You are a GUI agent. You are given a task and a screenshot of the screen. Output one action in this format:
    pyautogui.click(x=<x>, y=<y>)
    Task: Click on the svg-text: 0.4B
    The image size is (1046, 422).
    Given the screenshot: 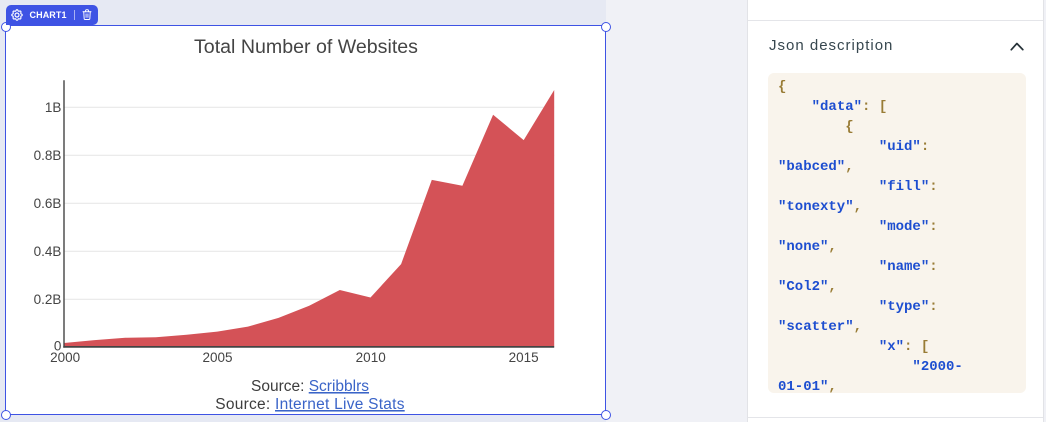 What is the action you would take?
    pyautogui.click(x=47, y=251)
    